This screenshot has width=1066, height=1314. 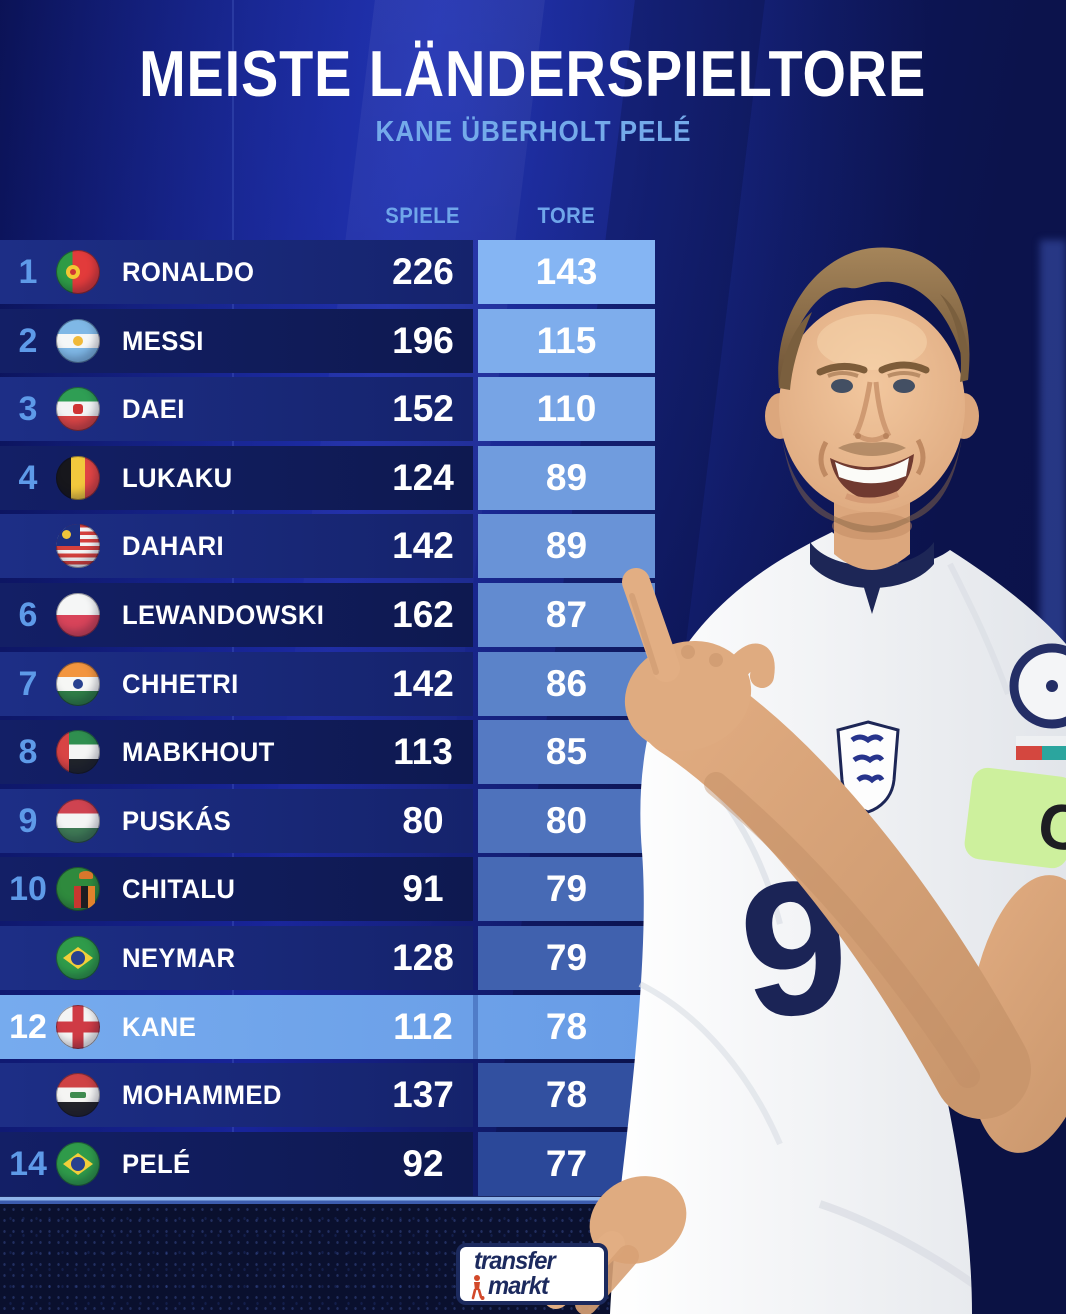 I want to click on player-name: NEYMAR, so click(x=179, y=958).